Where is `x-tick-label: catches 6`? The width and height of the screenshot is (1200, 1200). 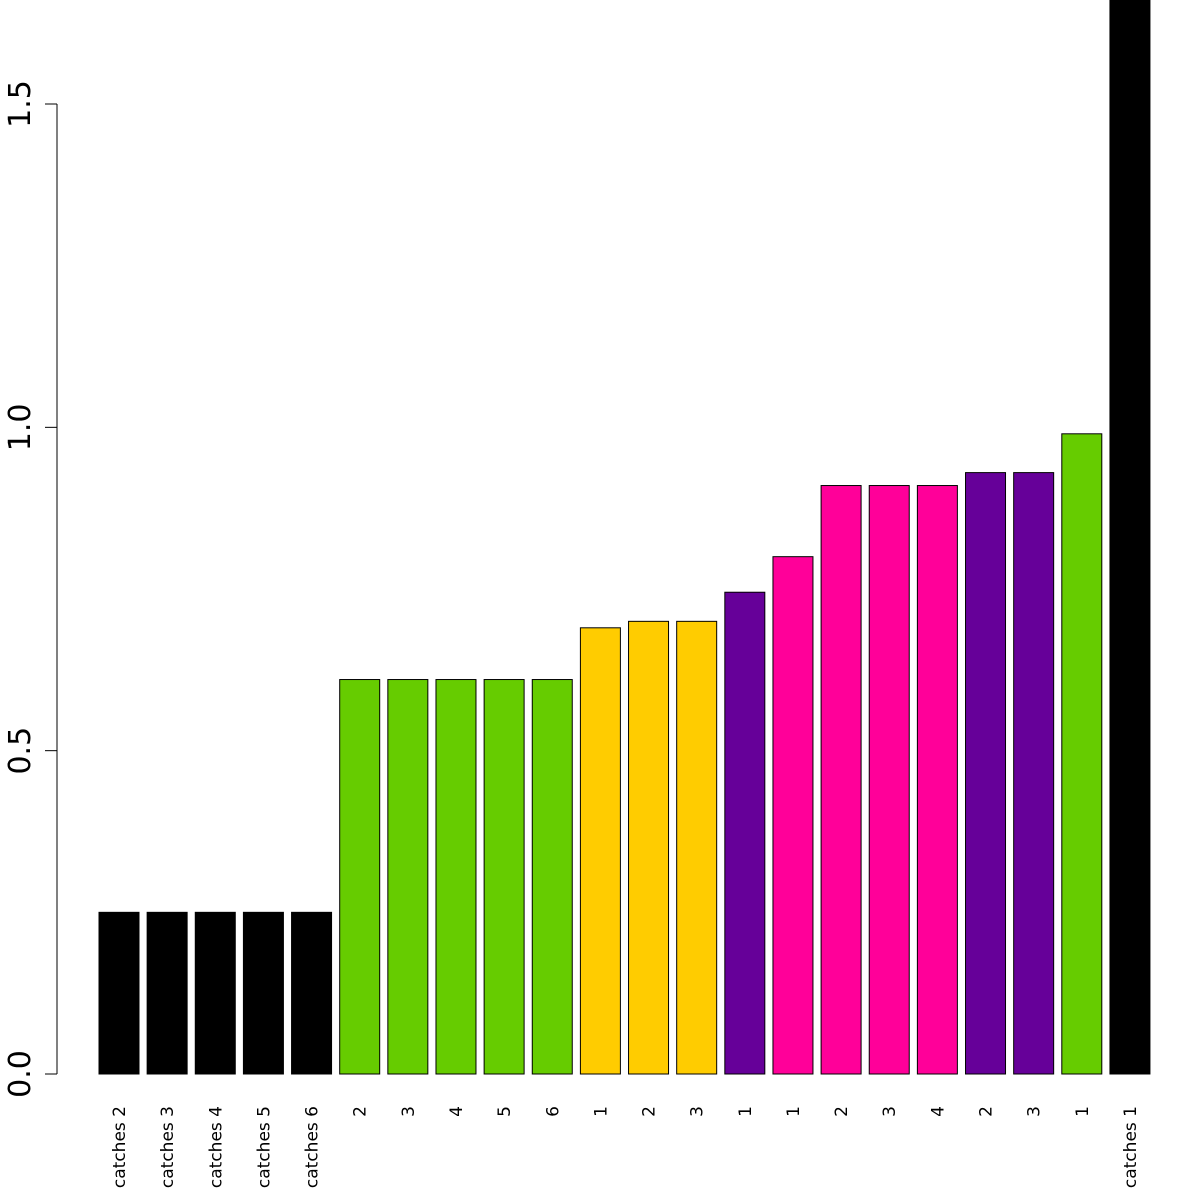
x-tick-label: catches 6 is located at coordinates (313, 1147).